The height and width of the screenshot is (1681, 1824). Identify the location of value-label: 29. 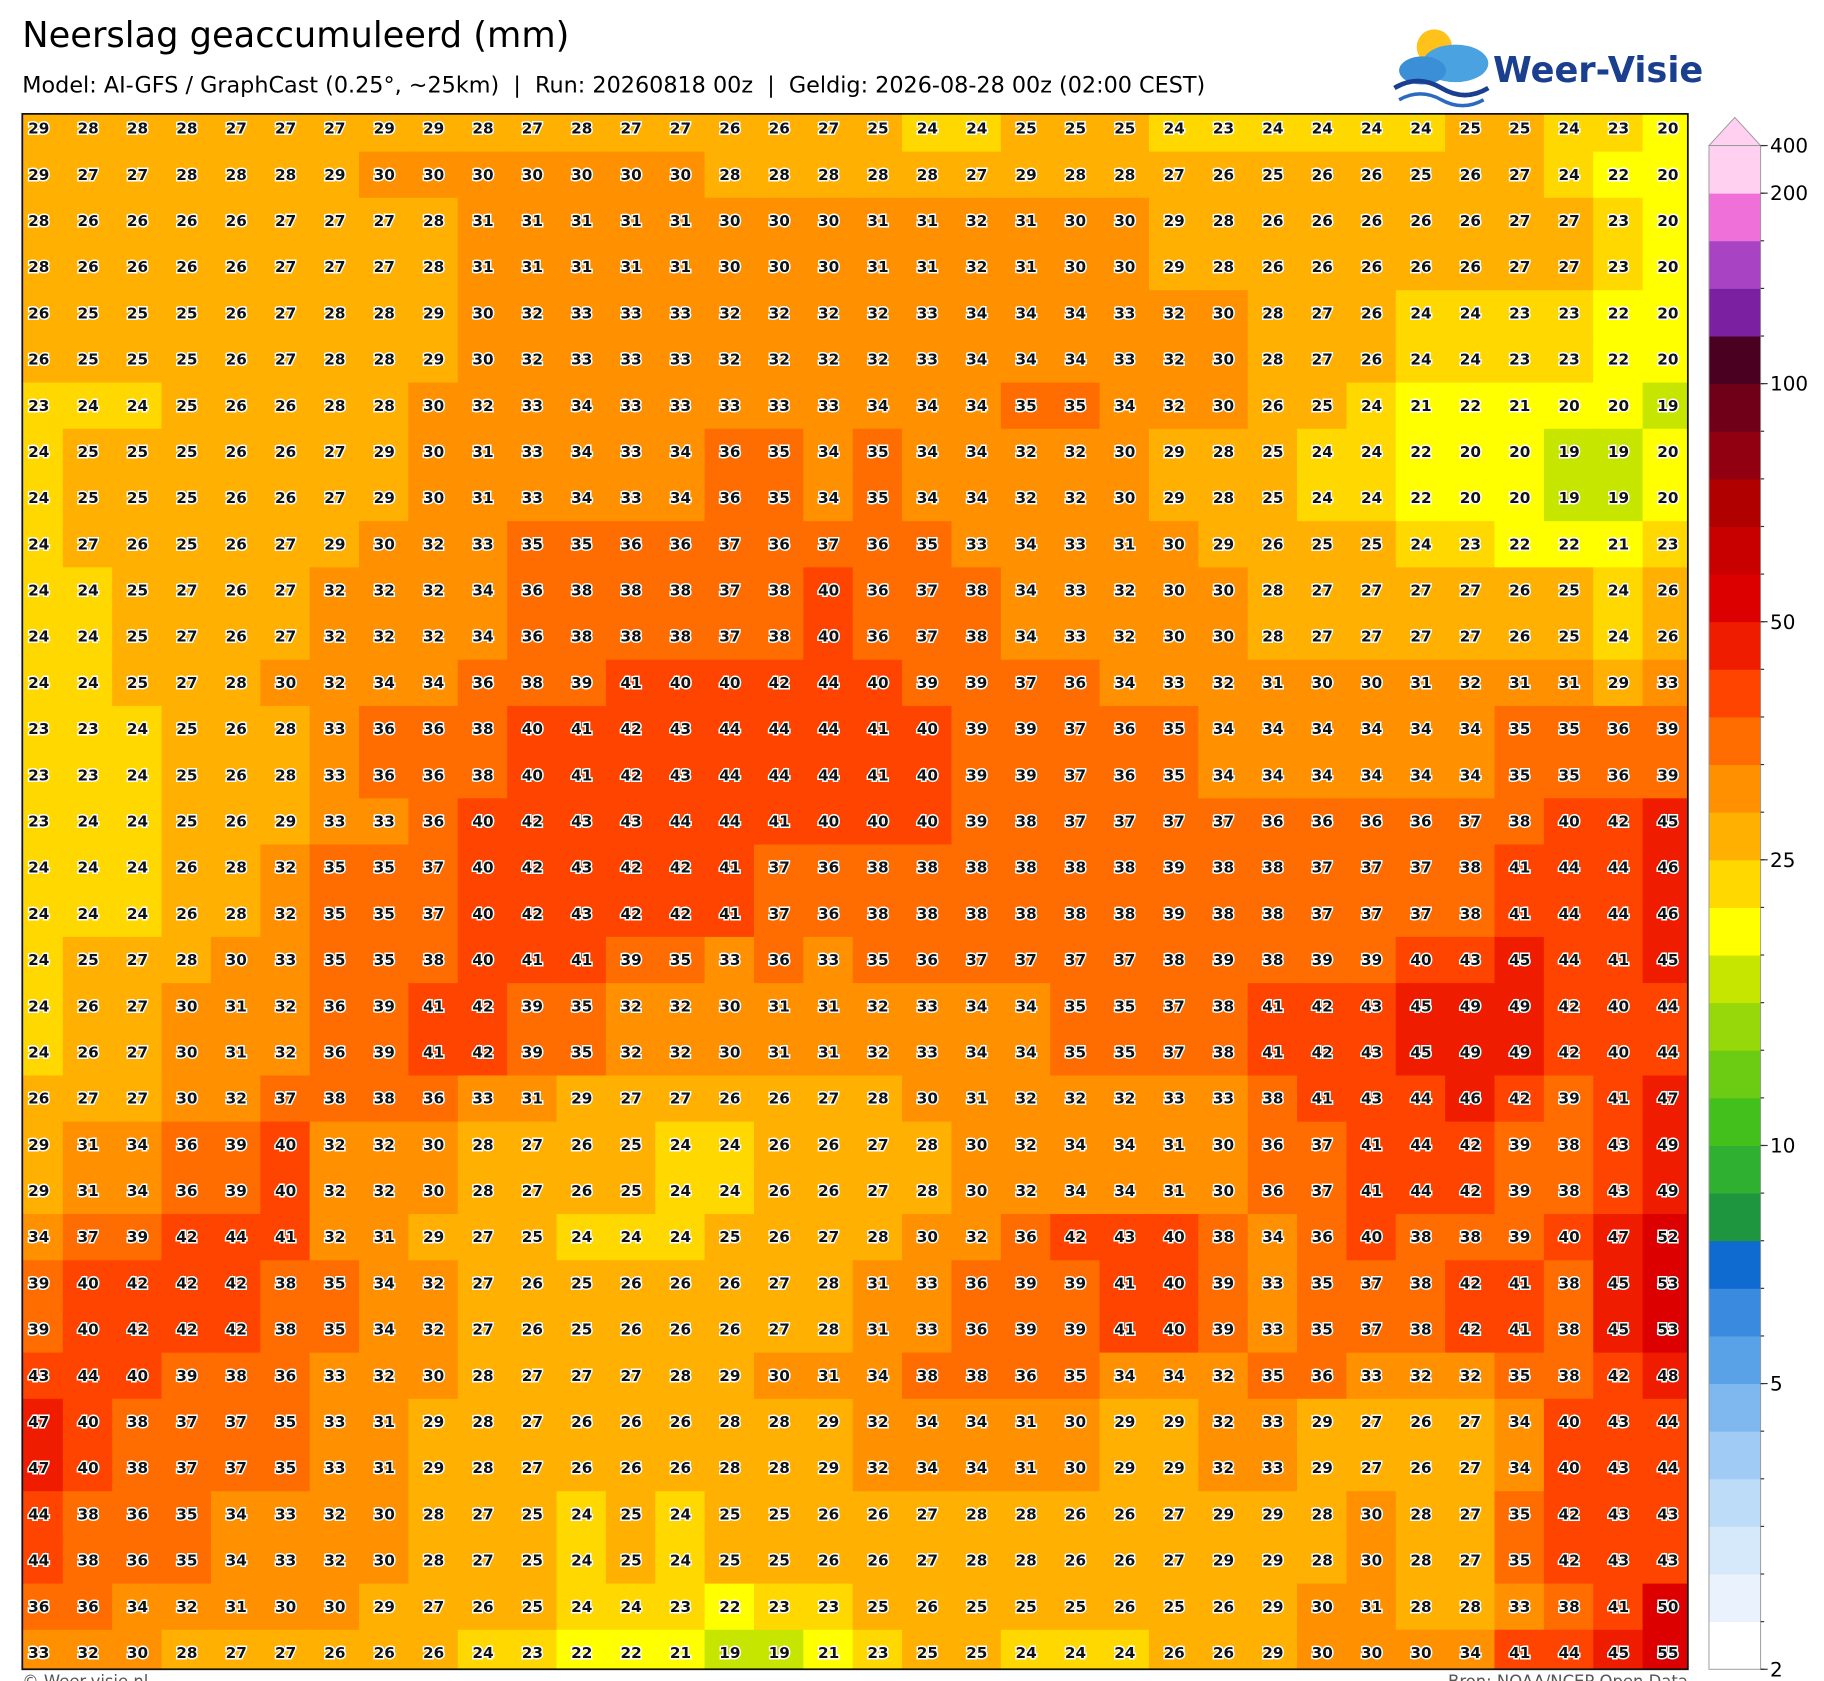
(1124, 1468).